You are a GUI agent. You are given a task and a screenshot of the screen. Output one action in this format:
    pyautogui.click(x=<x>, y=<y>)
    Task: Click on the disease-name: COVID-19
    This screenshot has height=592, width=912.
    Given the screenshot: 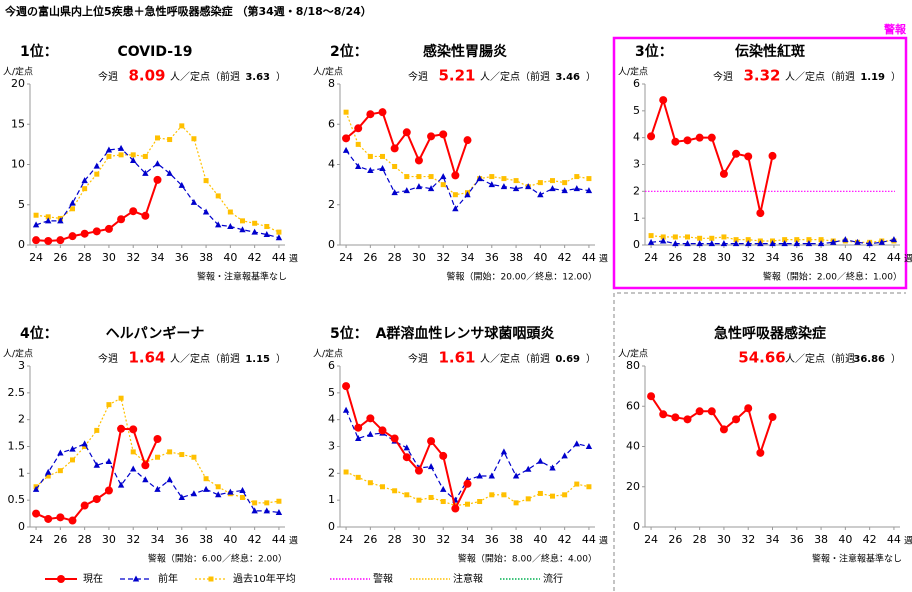 What is the action you would take?
    pyautogui.click(x=154, y=52)
    